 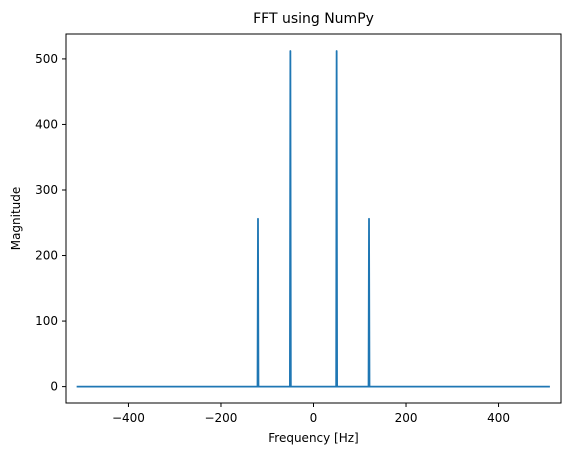 What do you see at coordinates (46, 256) in the screenshot?
I see `y-tick-label: 200` at bounding box center [46, 256].